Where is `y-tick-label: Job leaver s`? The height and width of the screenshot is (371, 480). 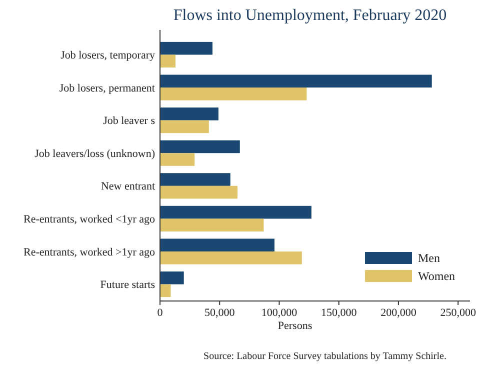
y-tick-label: Job leaver s is located at coordinates (129, 121).